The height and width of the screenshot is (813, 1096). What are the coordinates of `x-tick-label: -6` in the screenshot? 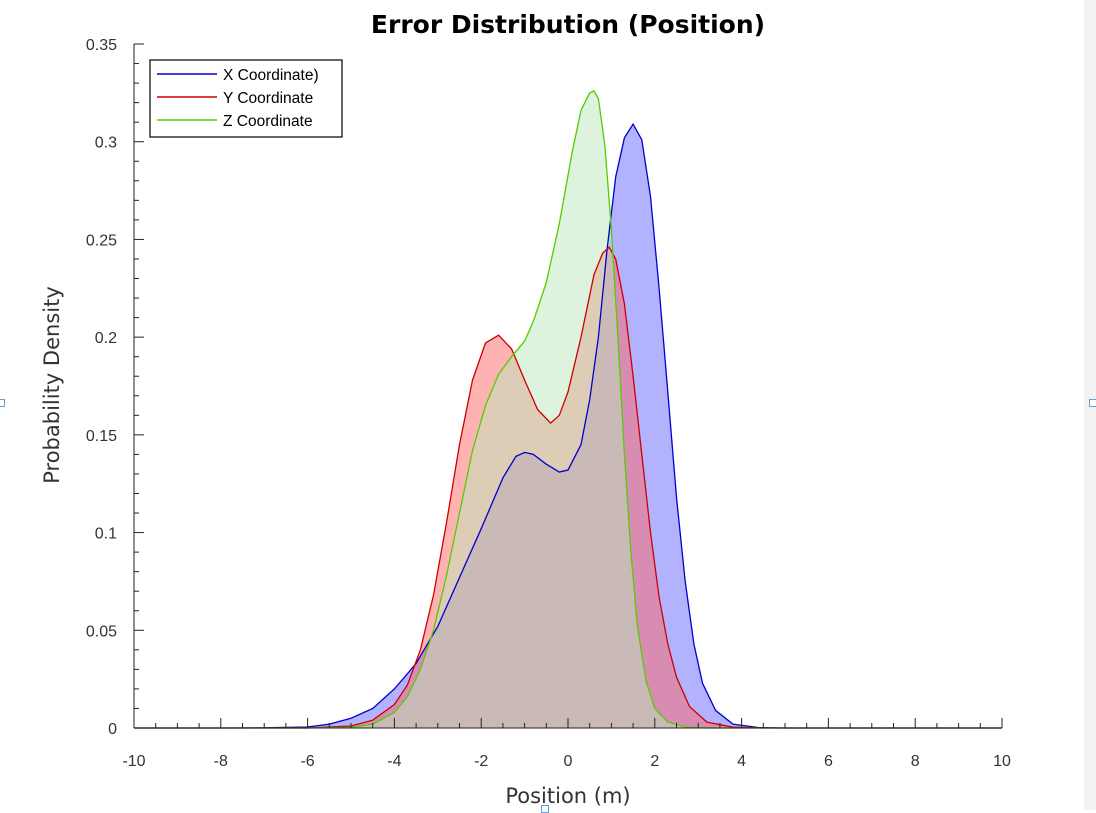 It's located at (307, 761).